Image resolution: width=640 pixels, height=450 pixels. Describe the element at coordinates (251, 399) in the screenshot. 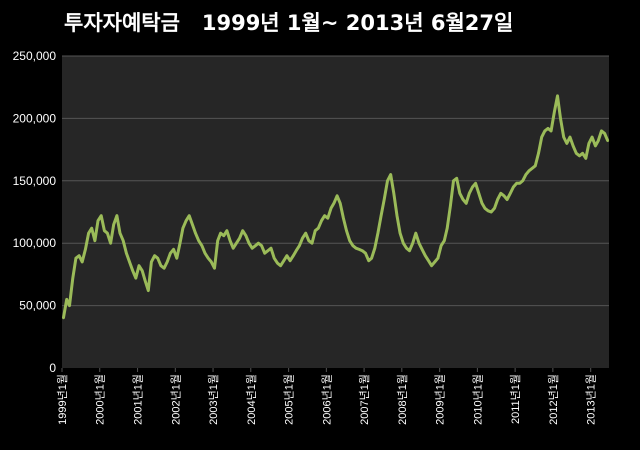

I see `x-tick-label: 2004년1월` at that location.